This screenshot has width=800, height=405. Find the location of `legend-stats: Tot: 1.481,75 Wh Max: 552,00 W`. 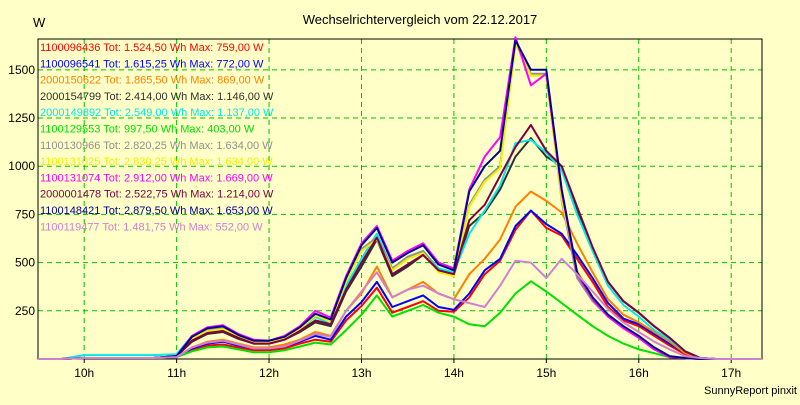

legend-stats: Tot: 1.481,75 Wh Max: 552,00 W is located at coordinates (182, 227).